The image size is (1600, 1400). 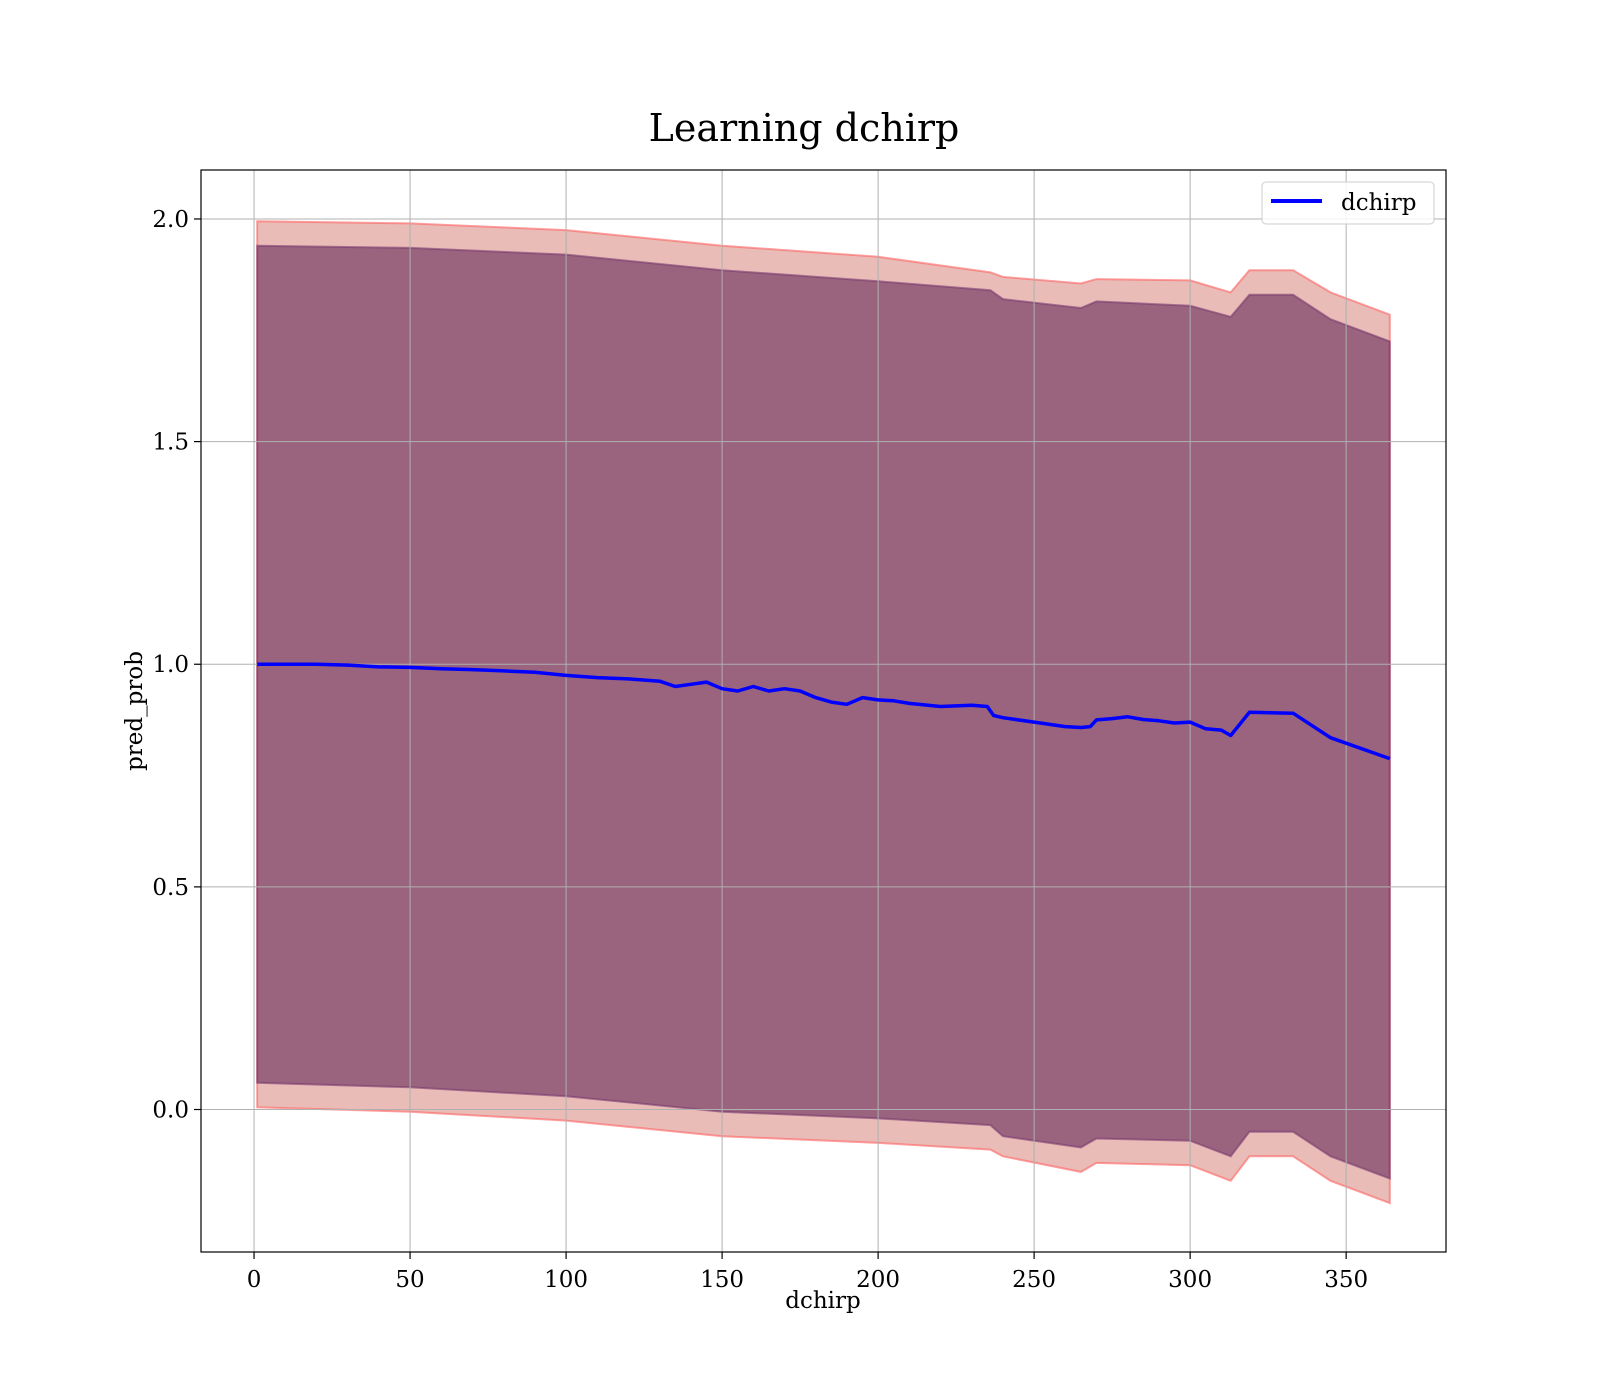 I want to click on legend-box, so click(x=1348, y=203).